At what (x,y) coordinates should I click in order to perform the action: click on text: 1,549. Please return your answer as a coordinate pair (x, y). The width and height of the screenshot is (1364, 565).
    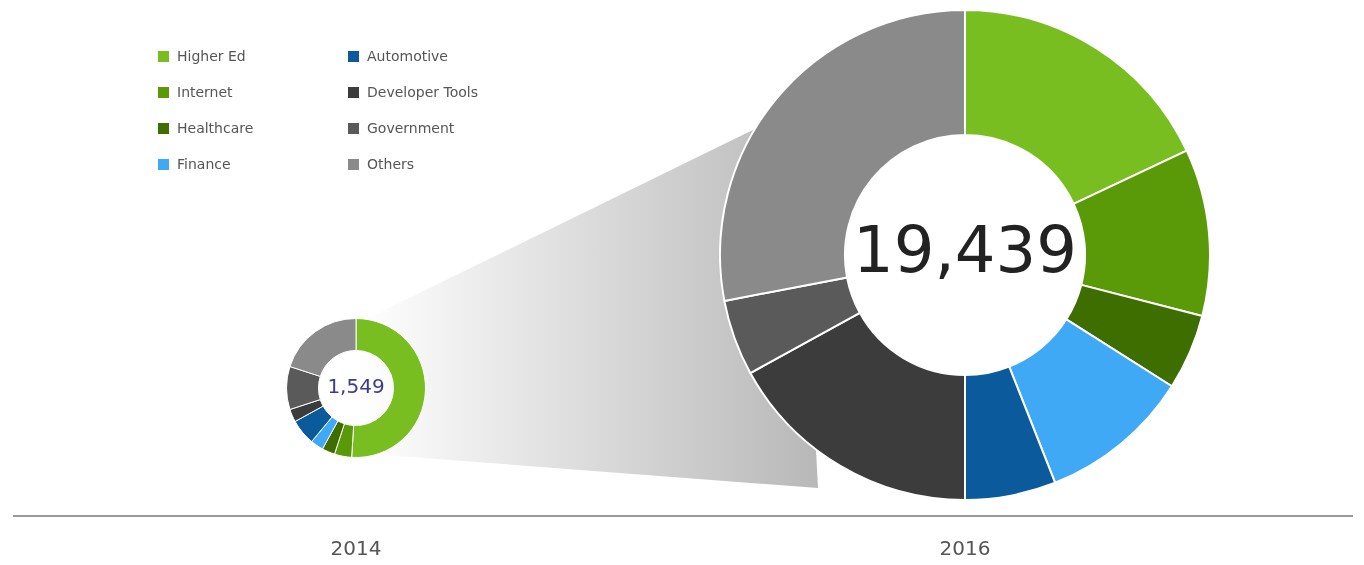
    Looking at the image, I should click on (356, 386).